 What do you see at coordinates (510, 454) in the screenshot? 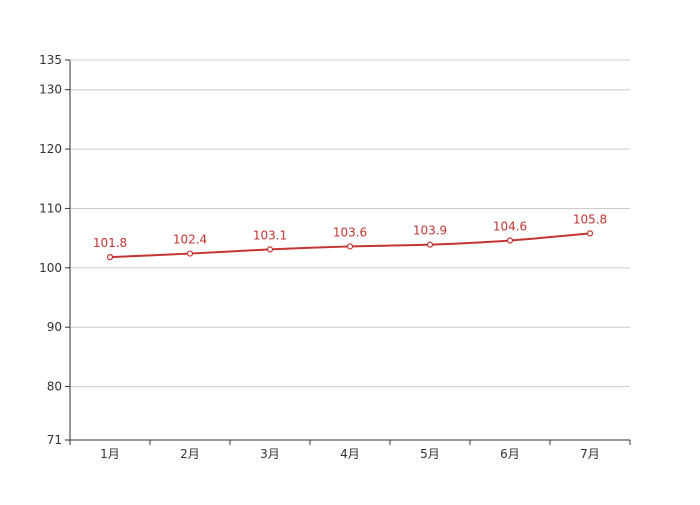
I see `x-tick-label: 6月` at bounding box center [510, 454].